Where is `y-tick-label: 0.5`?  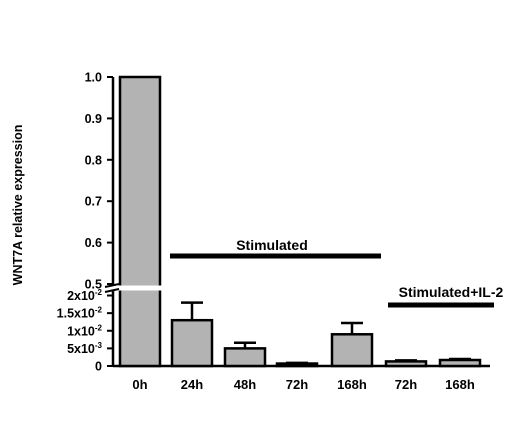
y-tick-label: 0.5 is located at coordinates (93, 285).